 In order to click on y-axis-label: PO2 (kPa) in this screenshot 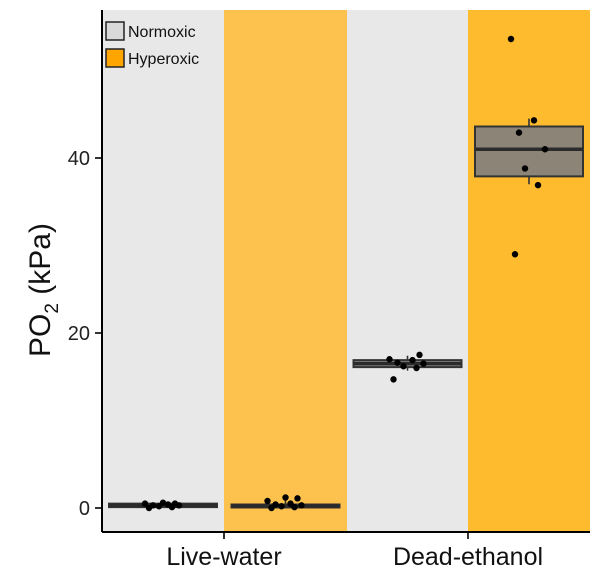, I will do `click(43, 290)`.